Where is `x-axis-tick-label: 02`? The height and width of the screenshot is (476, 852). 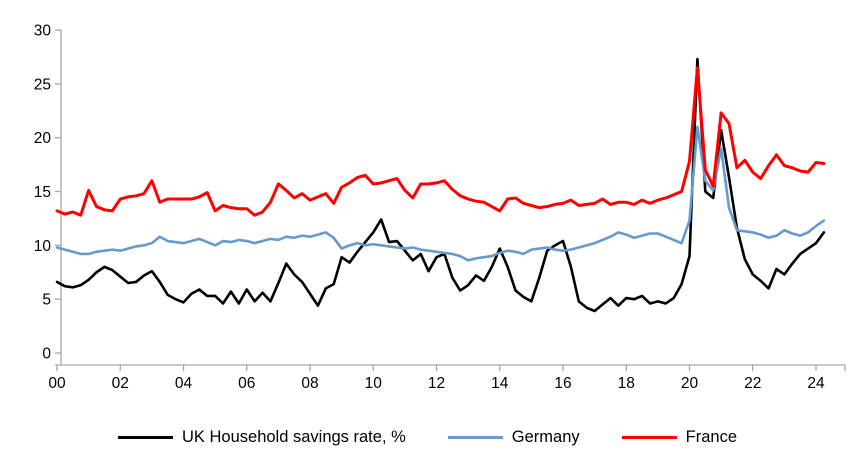
x-axis-tick-label: 02 is located at coordinates (120, 383).